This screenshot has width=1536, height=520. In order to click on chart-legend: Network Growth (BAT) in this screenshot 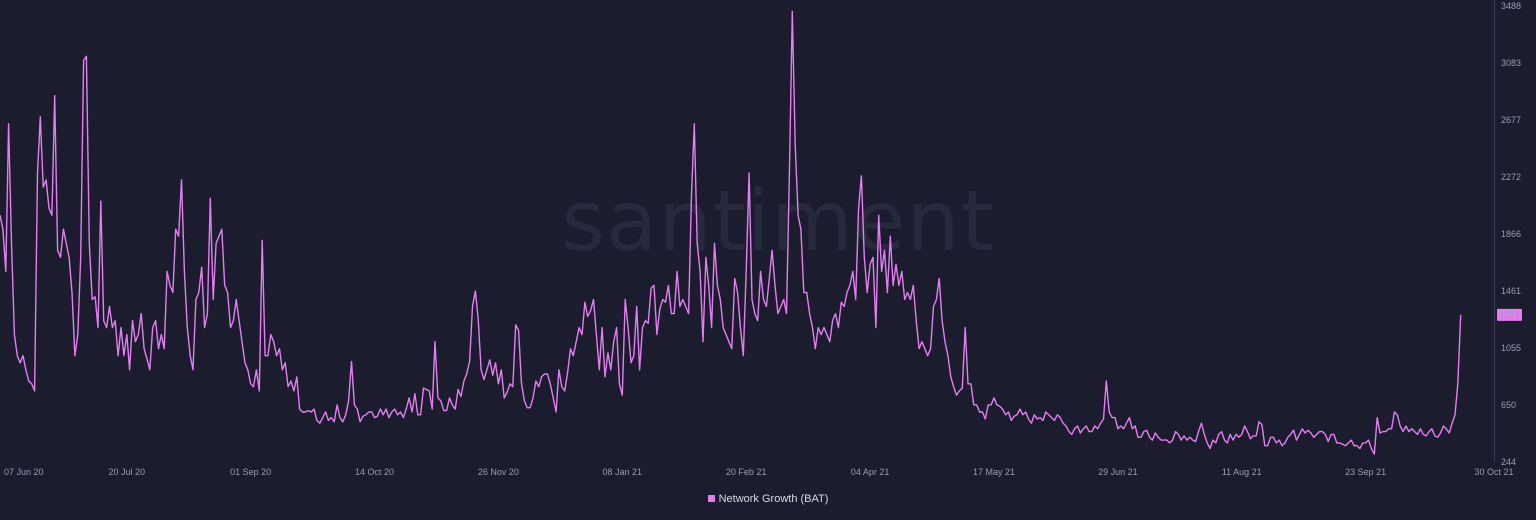, I will do `click(768, 499)`.